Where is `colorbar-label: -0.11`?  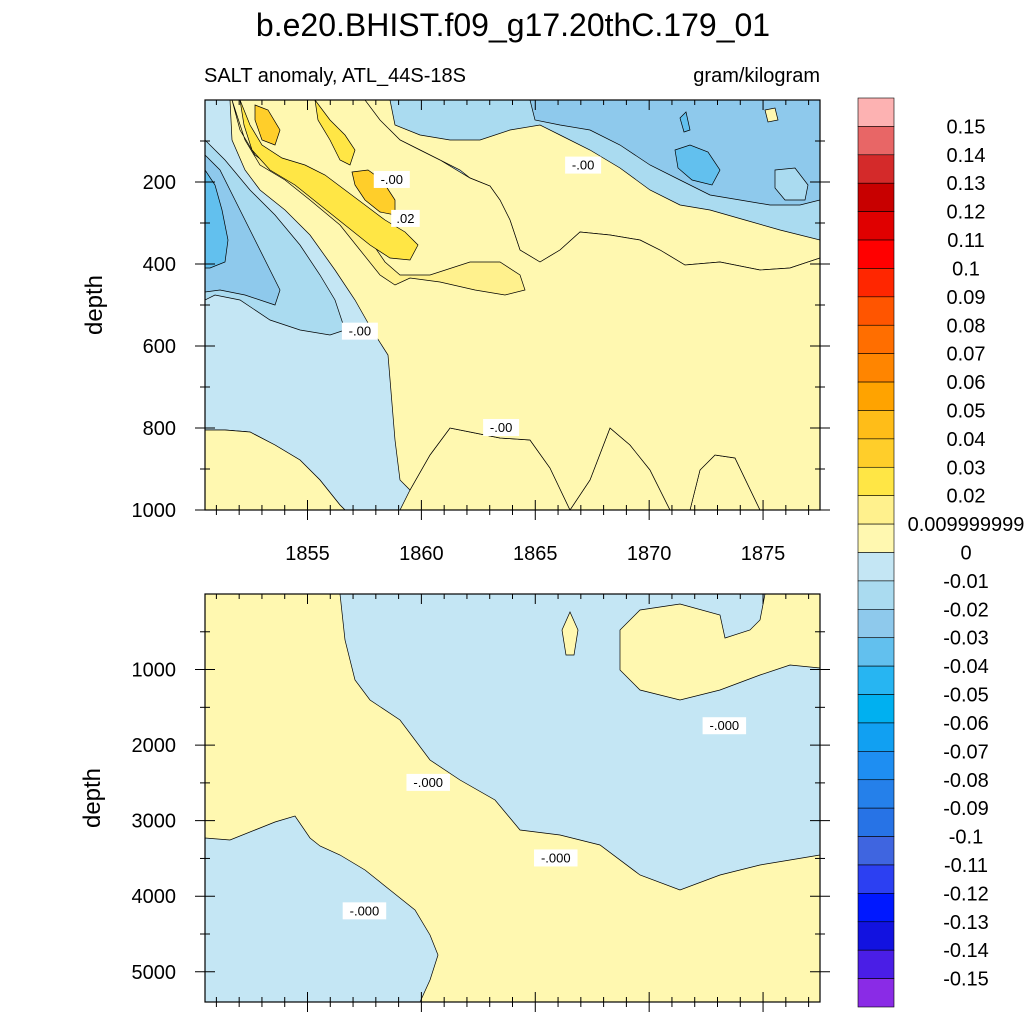
colorbar-label: -0.11 is located at coordinates (966, 866).